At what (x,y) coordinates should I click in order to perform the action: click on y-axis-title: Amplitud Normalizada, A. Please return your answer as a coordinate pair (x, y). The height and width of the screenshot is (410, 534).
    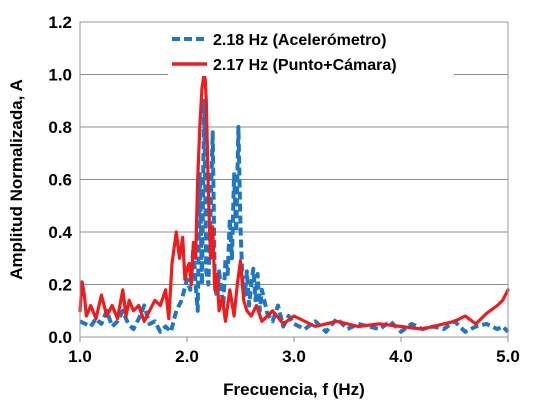
    Looking at the image, I should click on (16, 179).